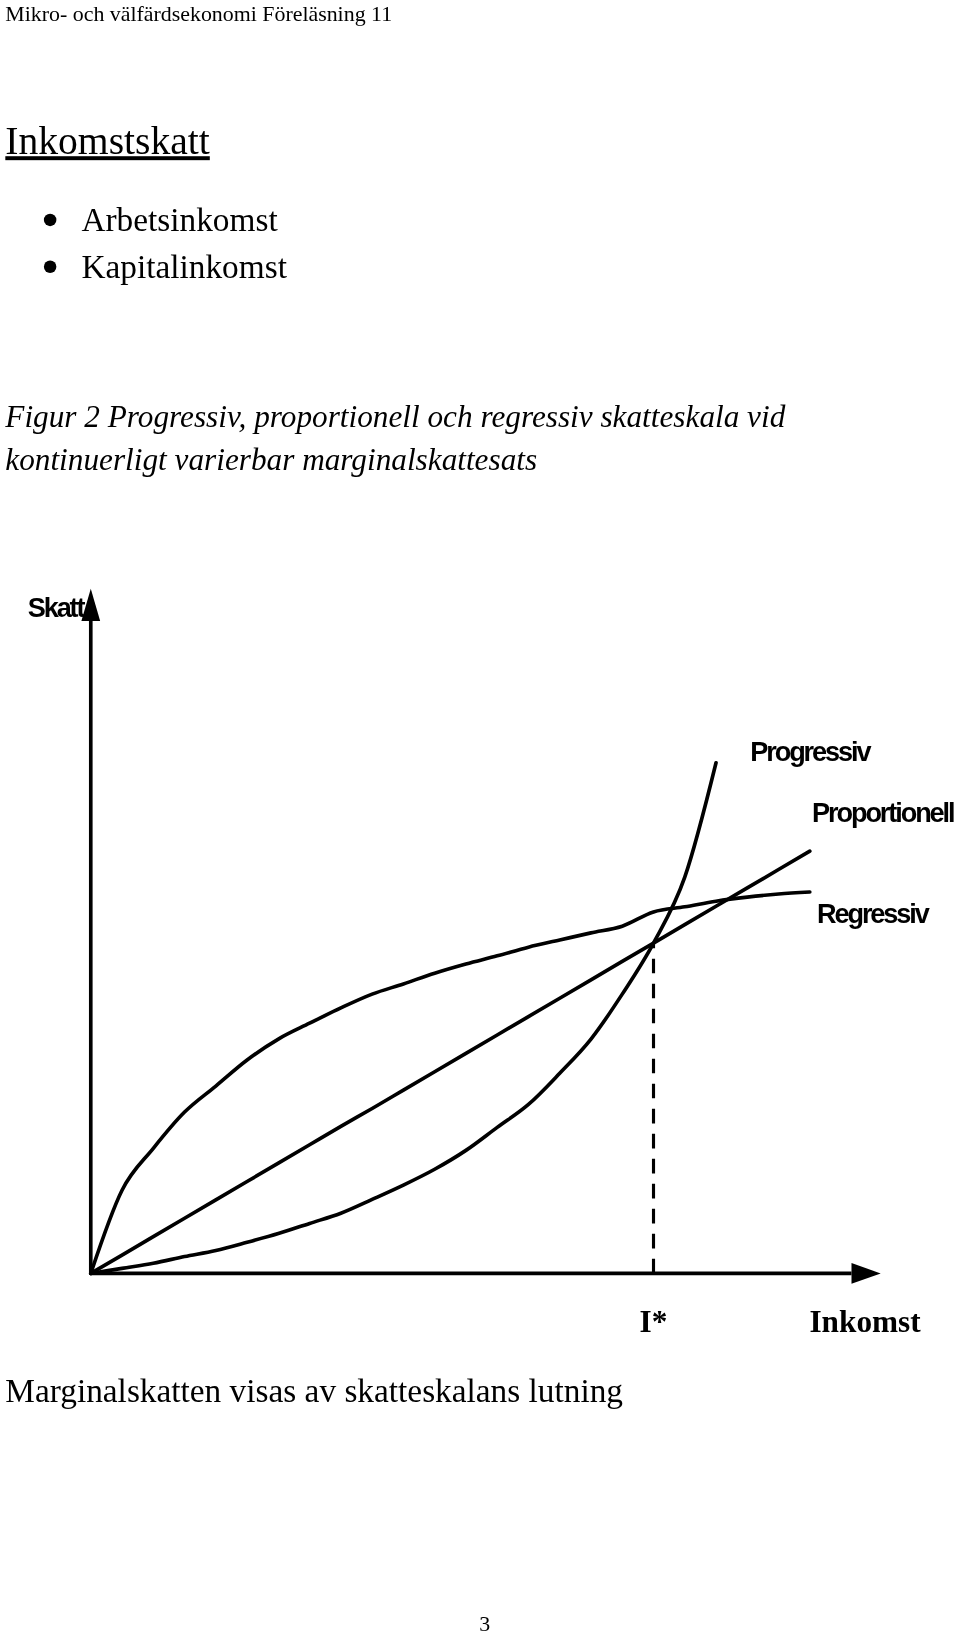 Image resolution: width=960 pixels, height=1634 pixels. I want to click on text: Marginalskatten visas av skatteskalans lutning, so click(314, 1390).